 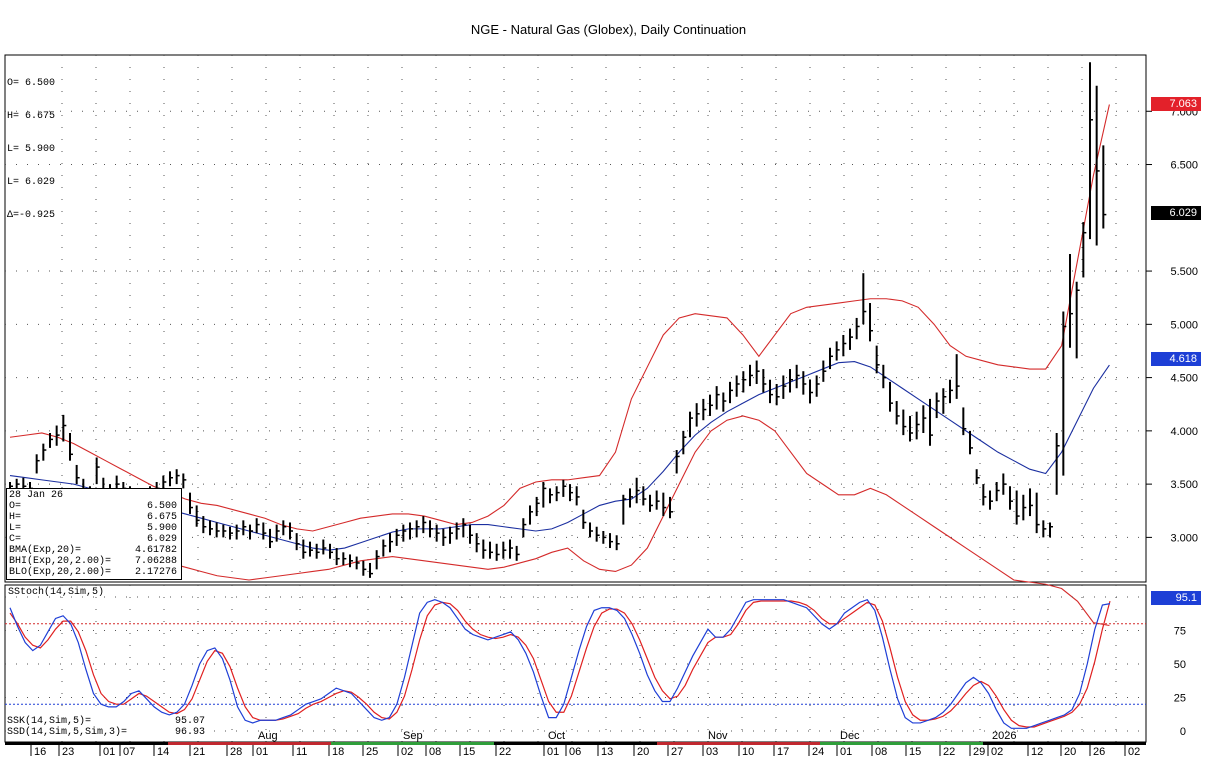 I want to click on price-tick-label: 4.000, so click(x=1184, y=432).